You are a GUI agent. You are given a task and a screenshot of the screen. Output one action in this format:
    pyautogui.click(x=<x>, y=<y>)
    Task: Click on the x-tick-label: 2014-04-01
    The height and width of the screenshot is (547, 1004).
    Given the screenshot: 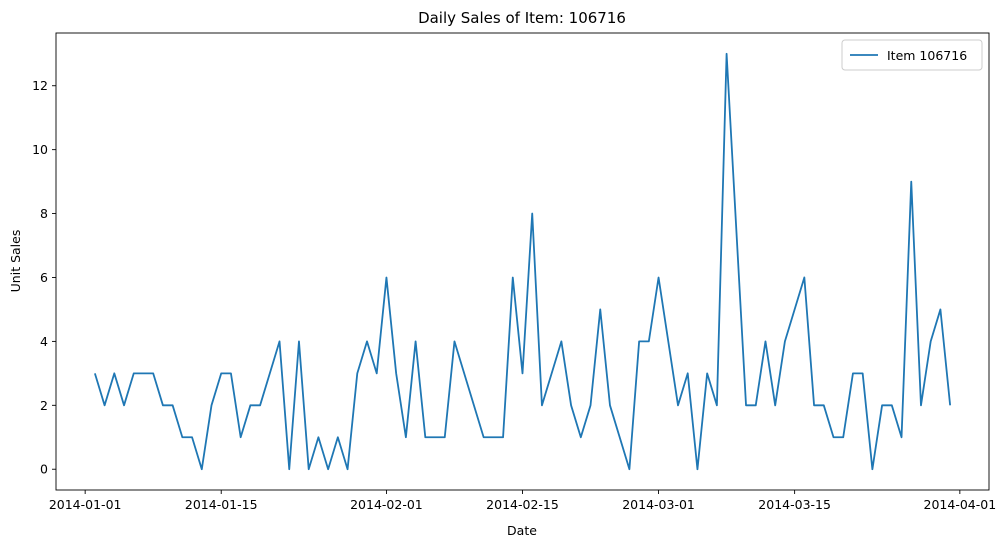 What is the action you would take?
    pyautogui.click(x=960, y=504)
    